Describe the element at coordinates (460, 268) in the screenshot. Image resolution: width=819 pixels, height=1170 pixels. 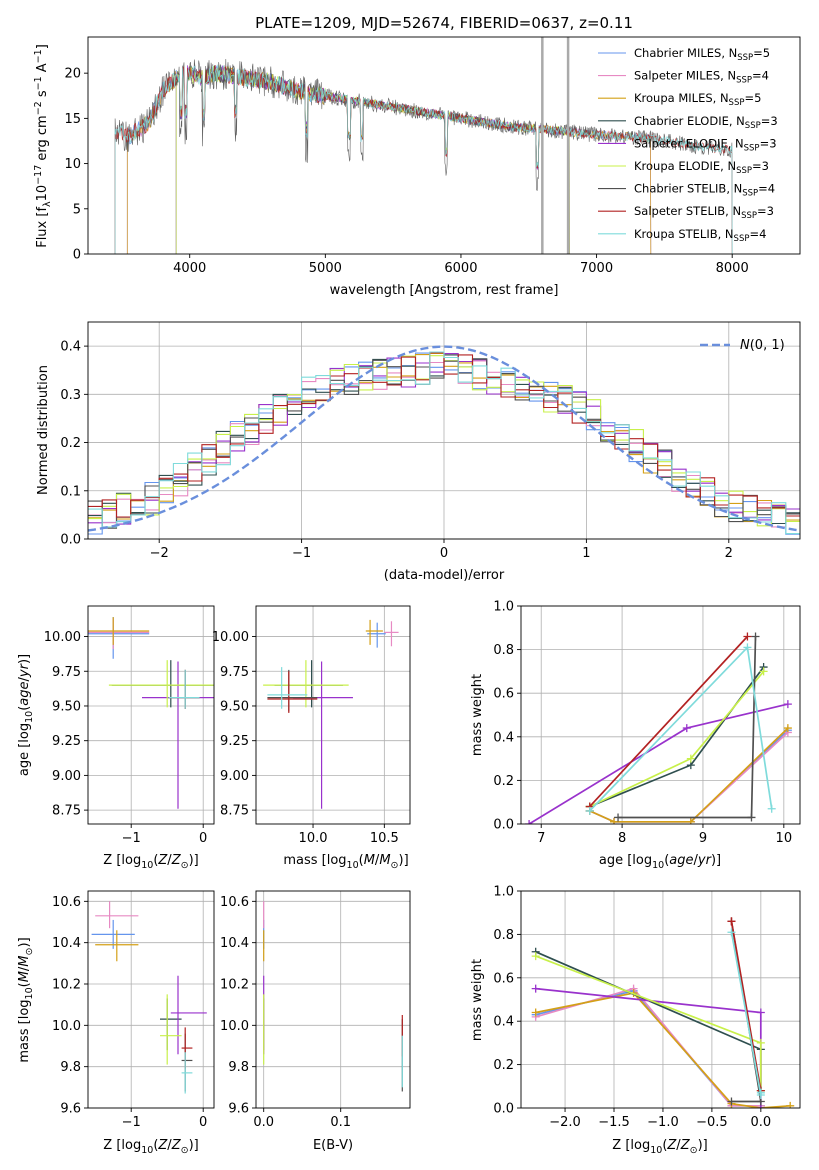
I see `x-tick-label: 6000` at that location.